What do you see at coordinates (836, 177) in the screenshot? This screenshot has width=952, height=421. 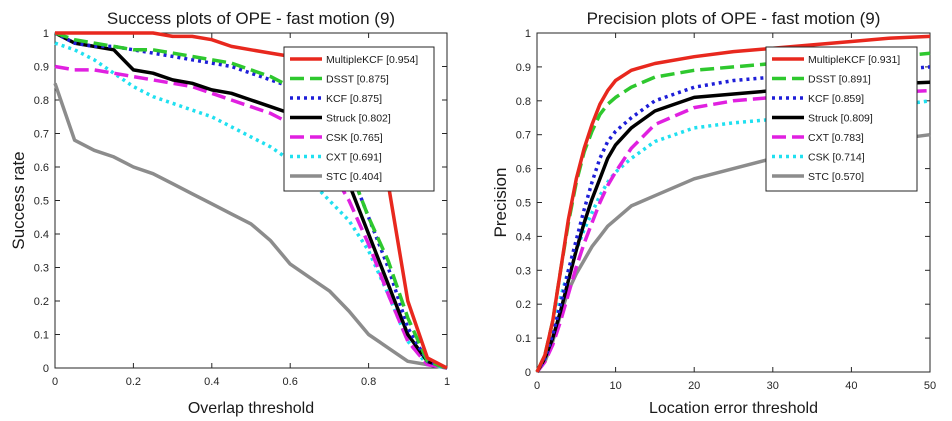 I see `precision-legend-label: STC [0.570]` at bounding box center [836, 177].